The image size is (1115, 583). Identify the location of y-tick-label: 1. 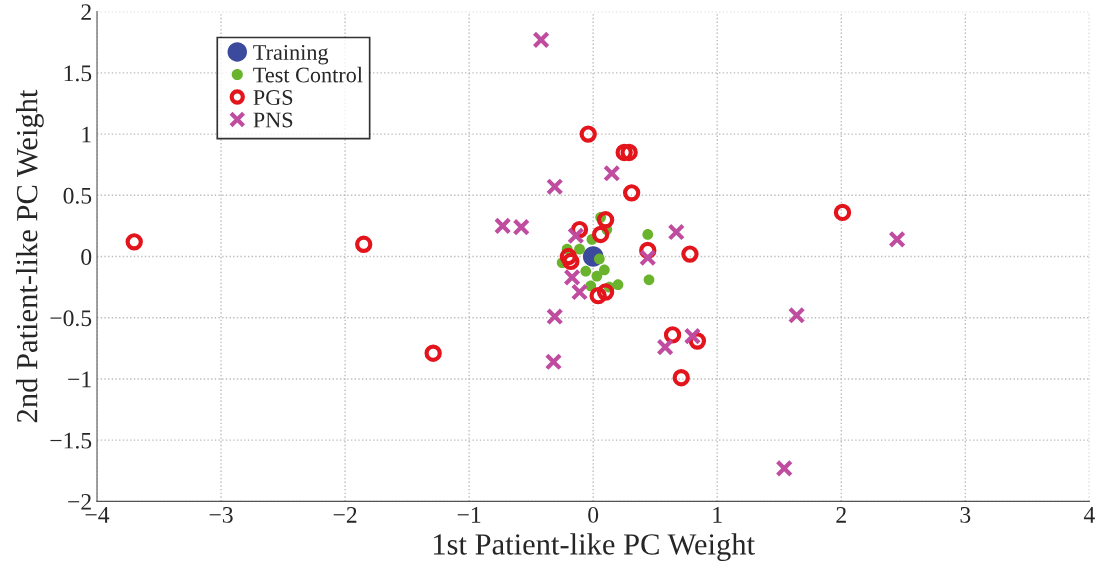
(86, 134).